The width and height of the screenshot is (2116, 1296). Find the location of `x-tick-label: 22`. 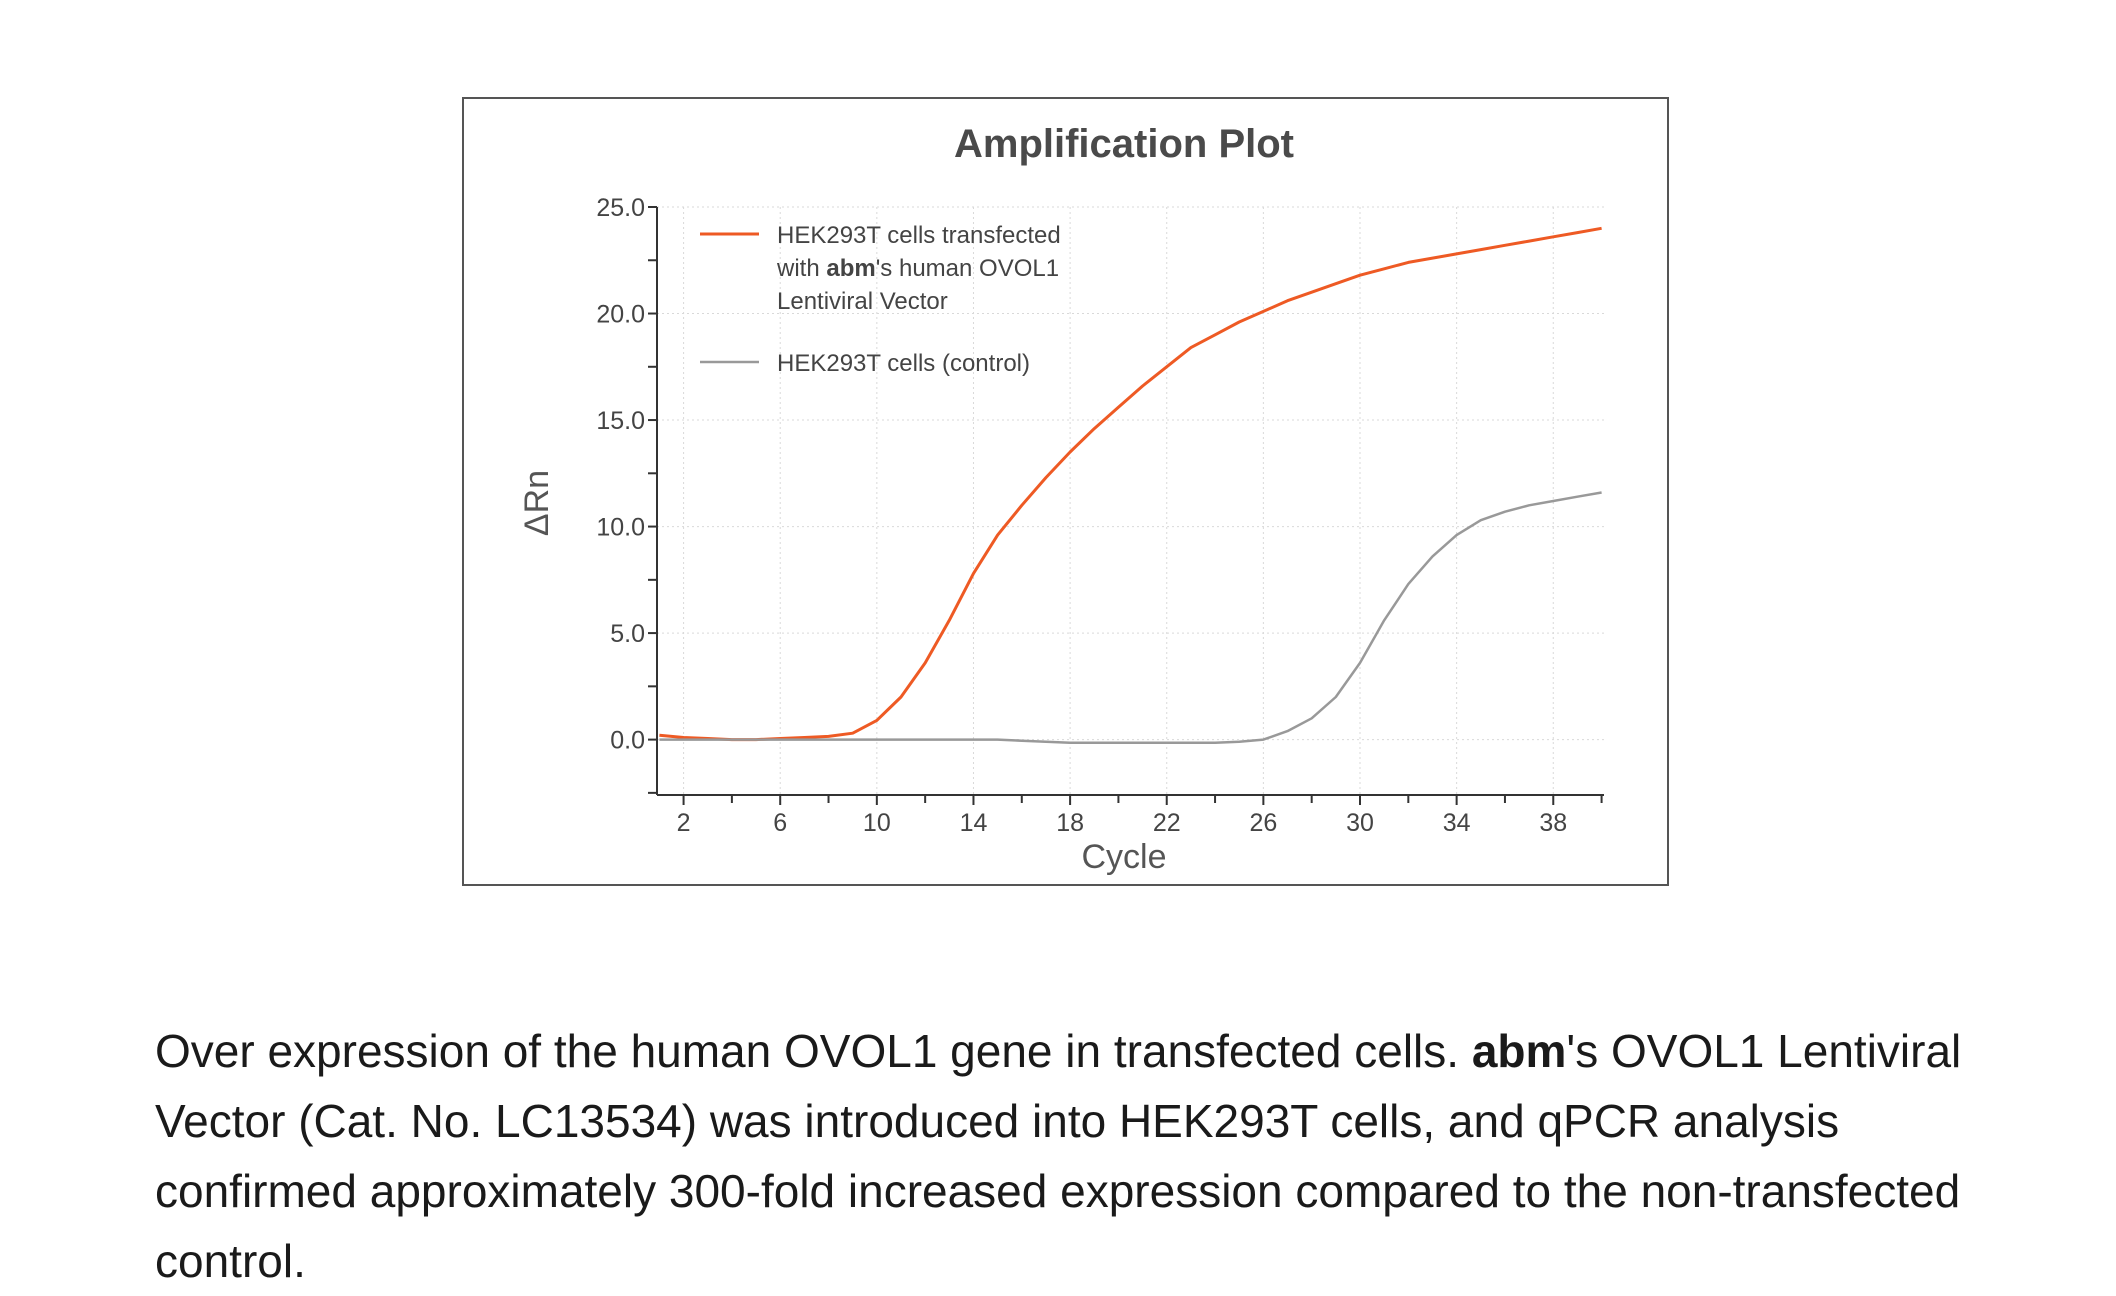

x-tick-label: 22 is located at coordinates (1167, 823).